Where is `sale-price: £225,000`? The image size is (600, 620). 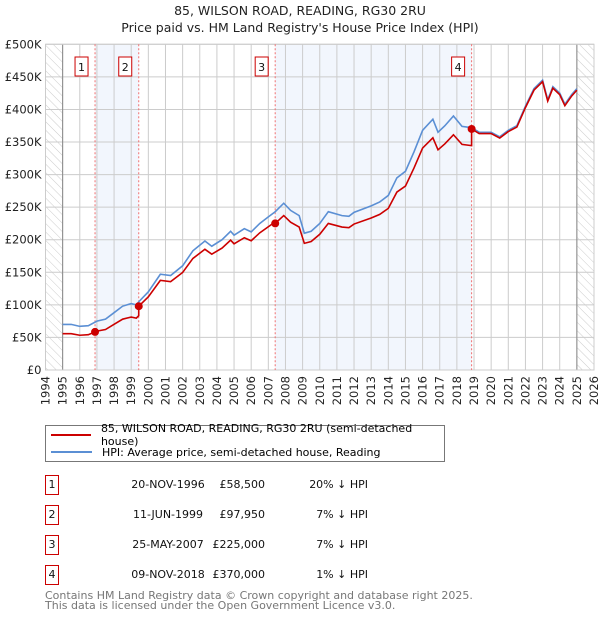
sale-price: £225,000 is located at coordinates (239, 544).